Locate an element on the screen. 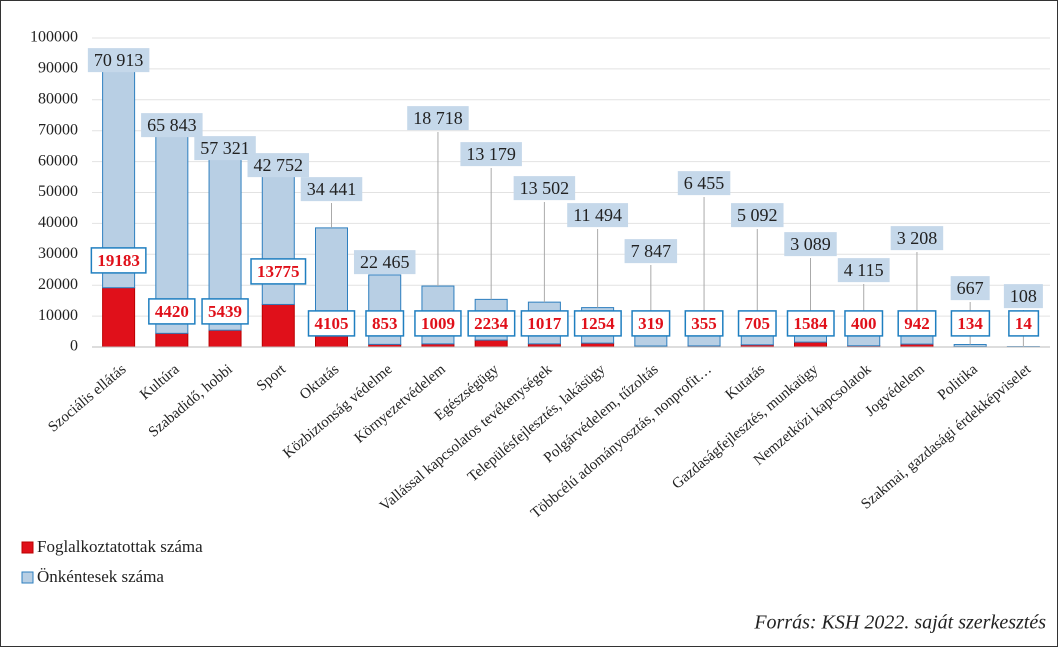 This screenshot has height=652, width=1058. value-label: 5439 is located at coordinates (225, 311).